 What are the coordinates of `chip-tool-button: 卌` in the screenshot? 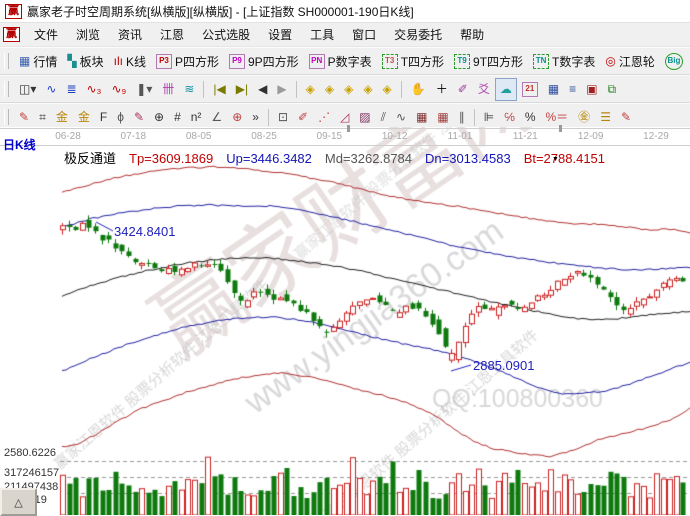 It's located at (168, 89).